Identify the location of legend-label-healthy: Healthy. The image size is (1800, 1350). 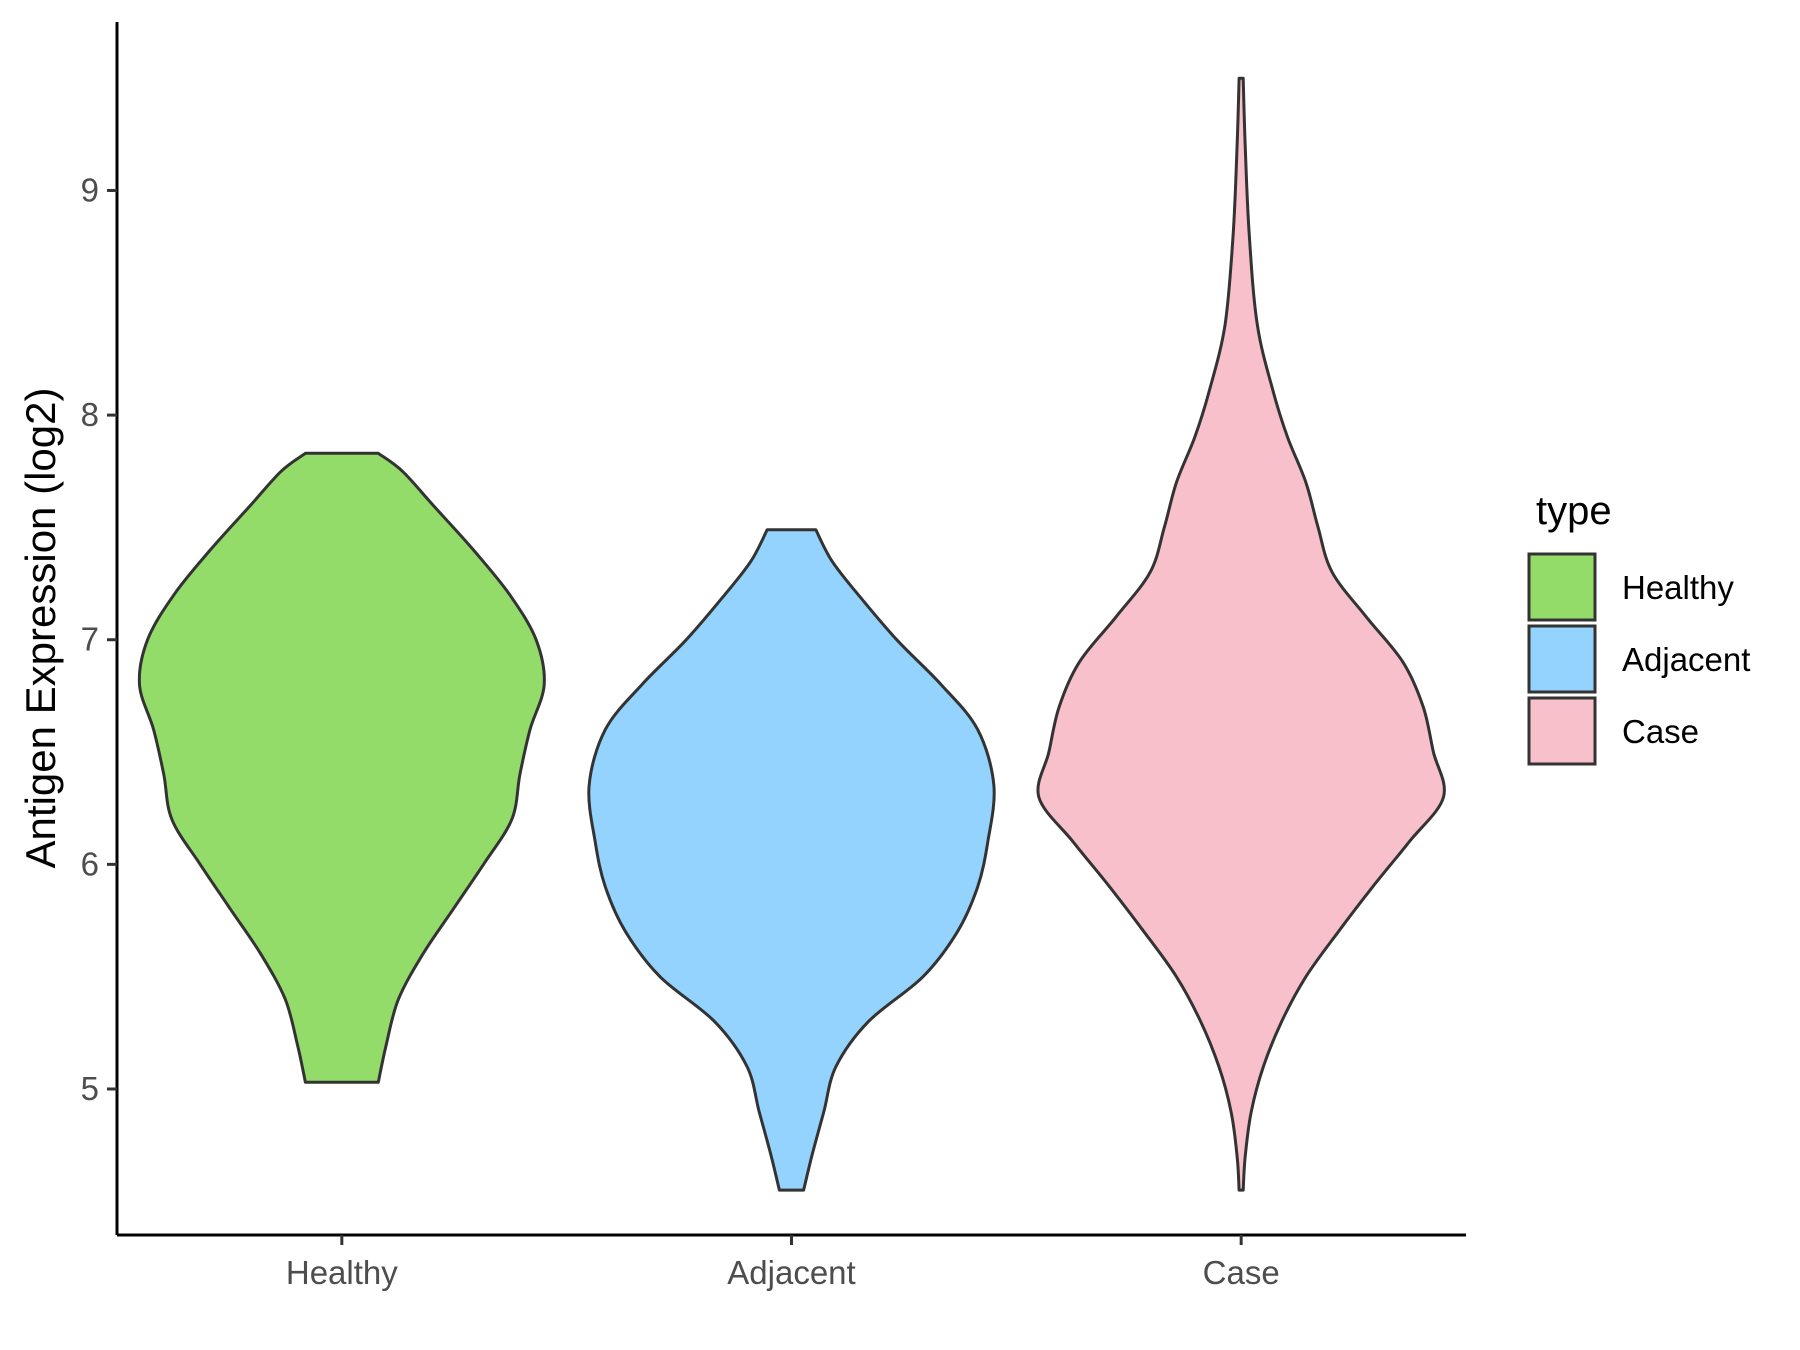
(1678, 587).